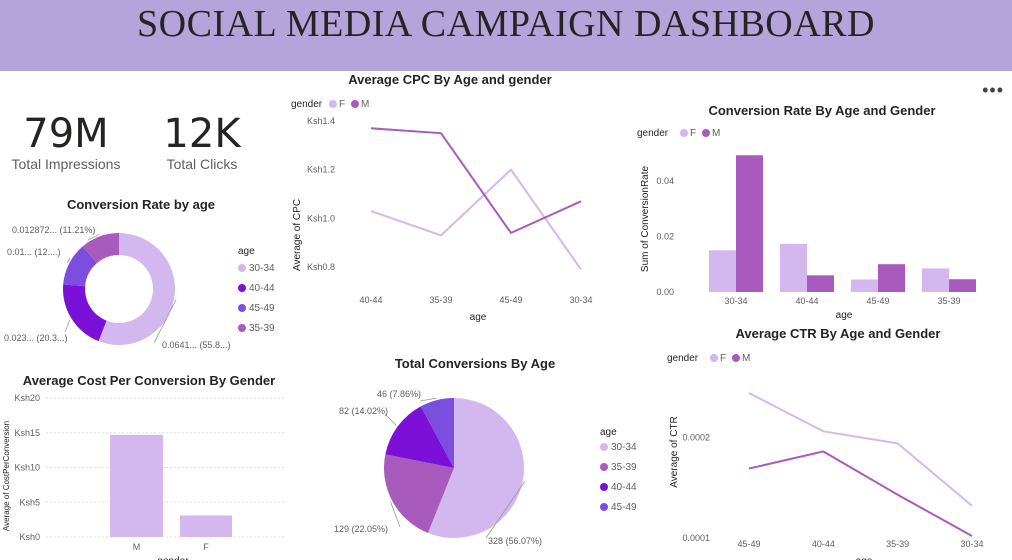 This screenshot has width=1012, height=560. What do you see at coordinates (993, 90) in the screenshot?
I see `more-options-icon: •••` at bounding box center [993, 90].